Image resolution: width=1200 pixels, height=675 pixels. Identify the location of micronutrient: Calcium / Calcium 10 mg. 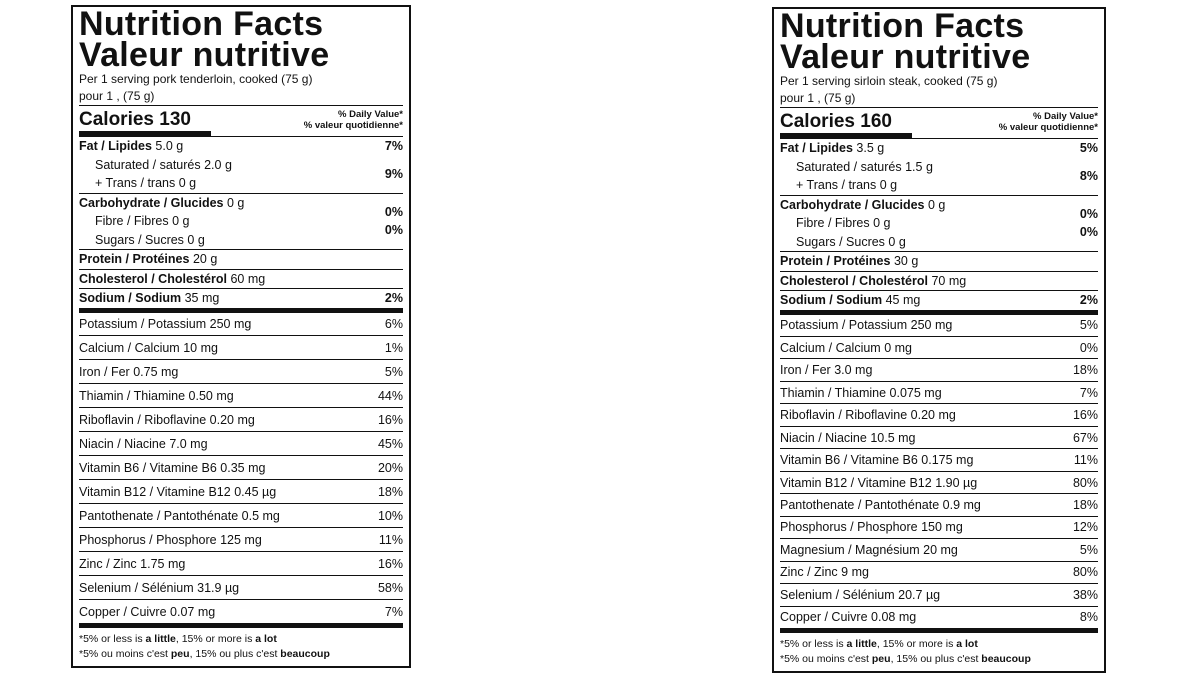
(148, 348).